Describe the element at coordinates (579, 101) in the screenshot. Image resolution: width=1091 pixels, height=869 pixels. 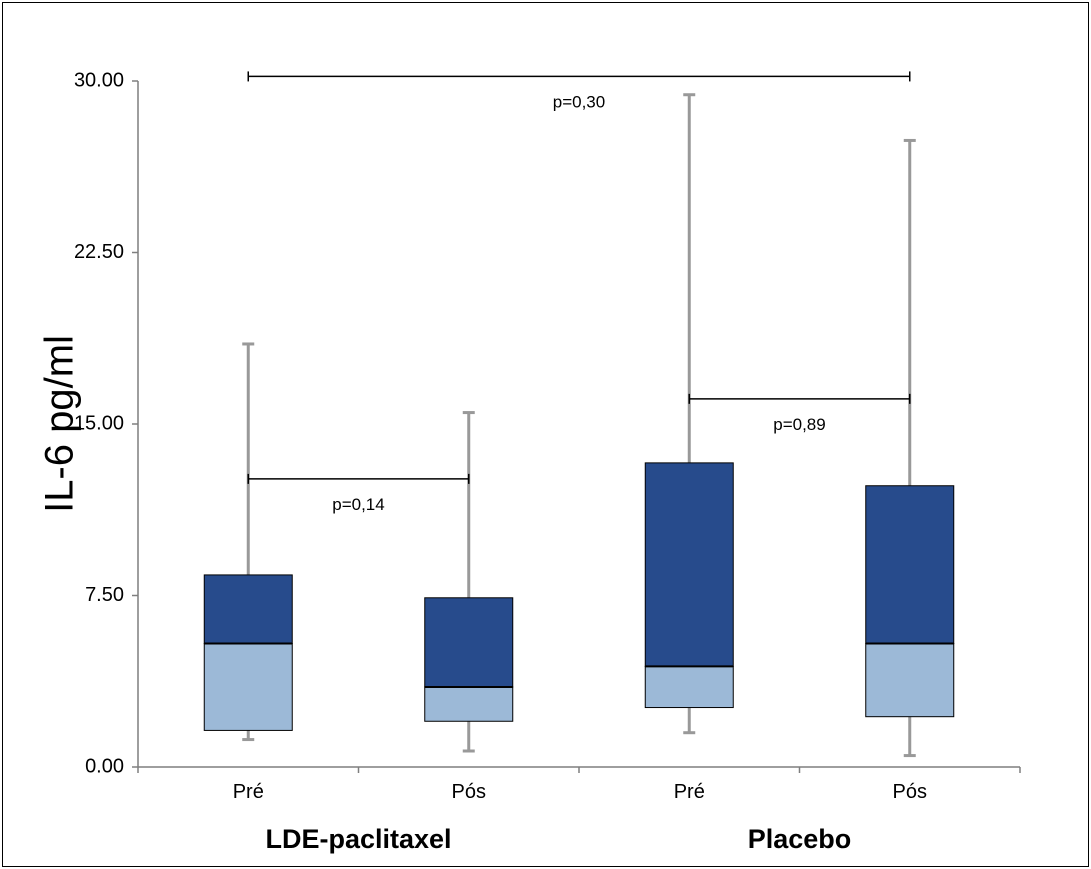
I see `p-value-label: p=0,30` at that location.